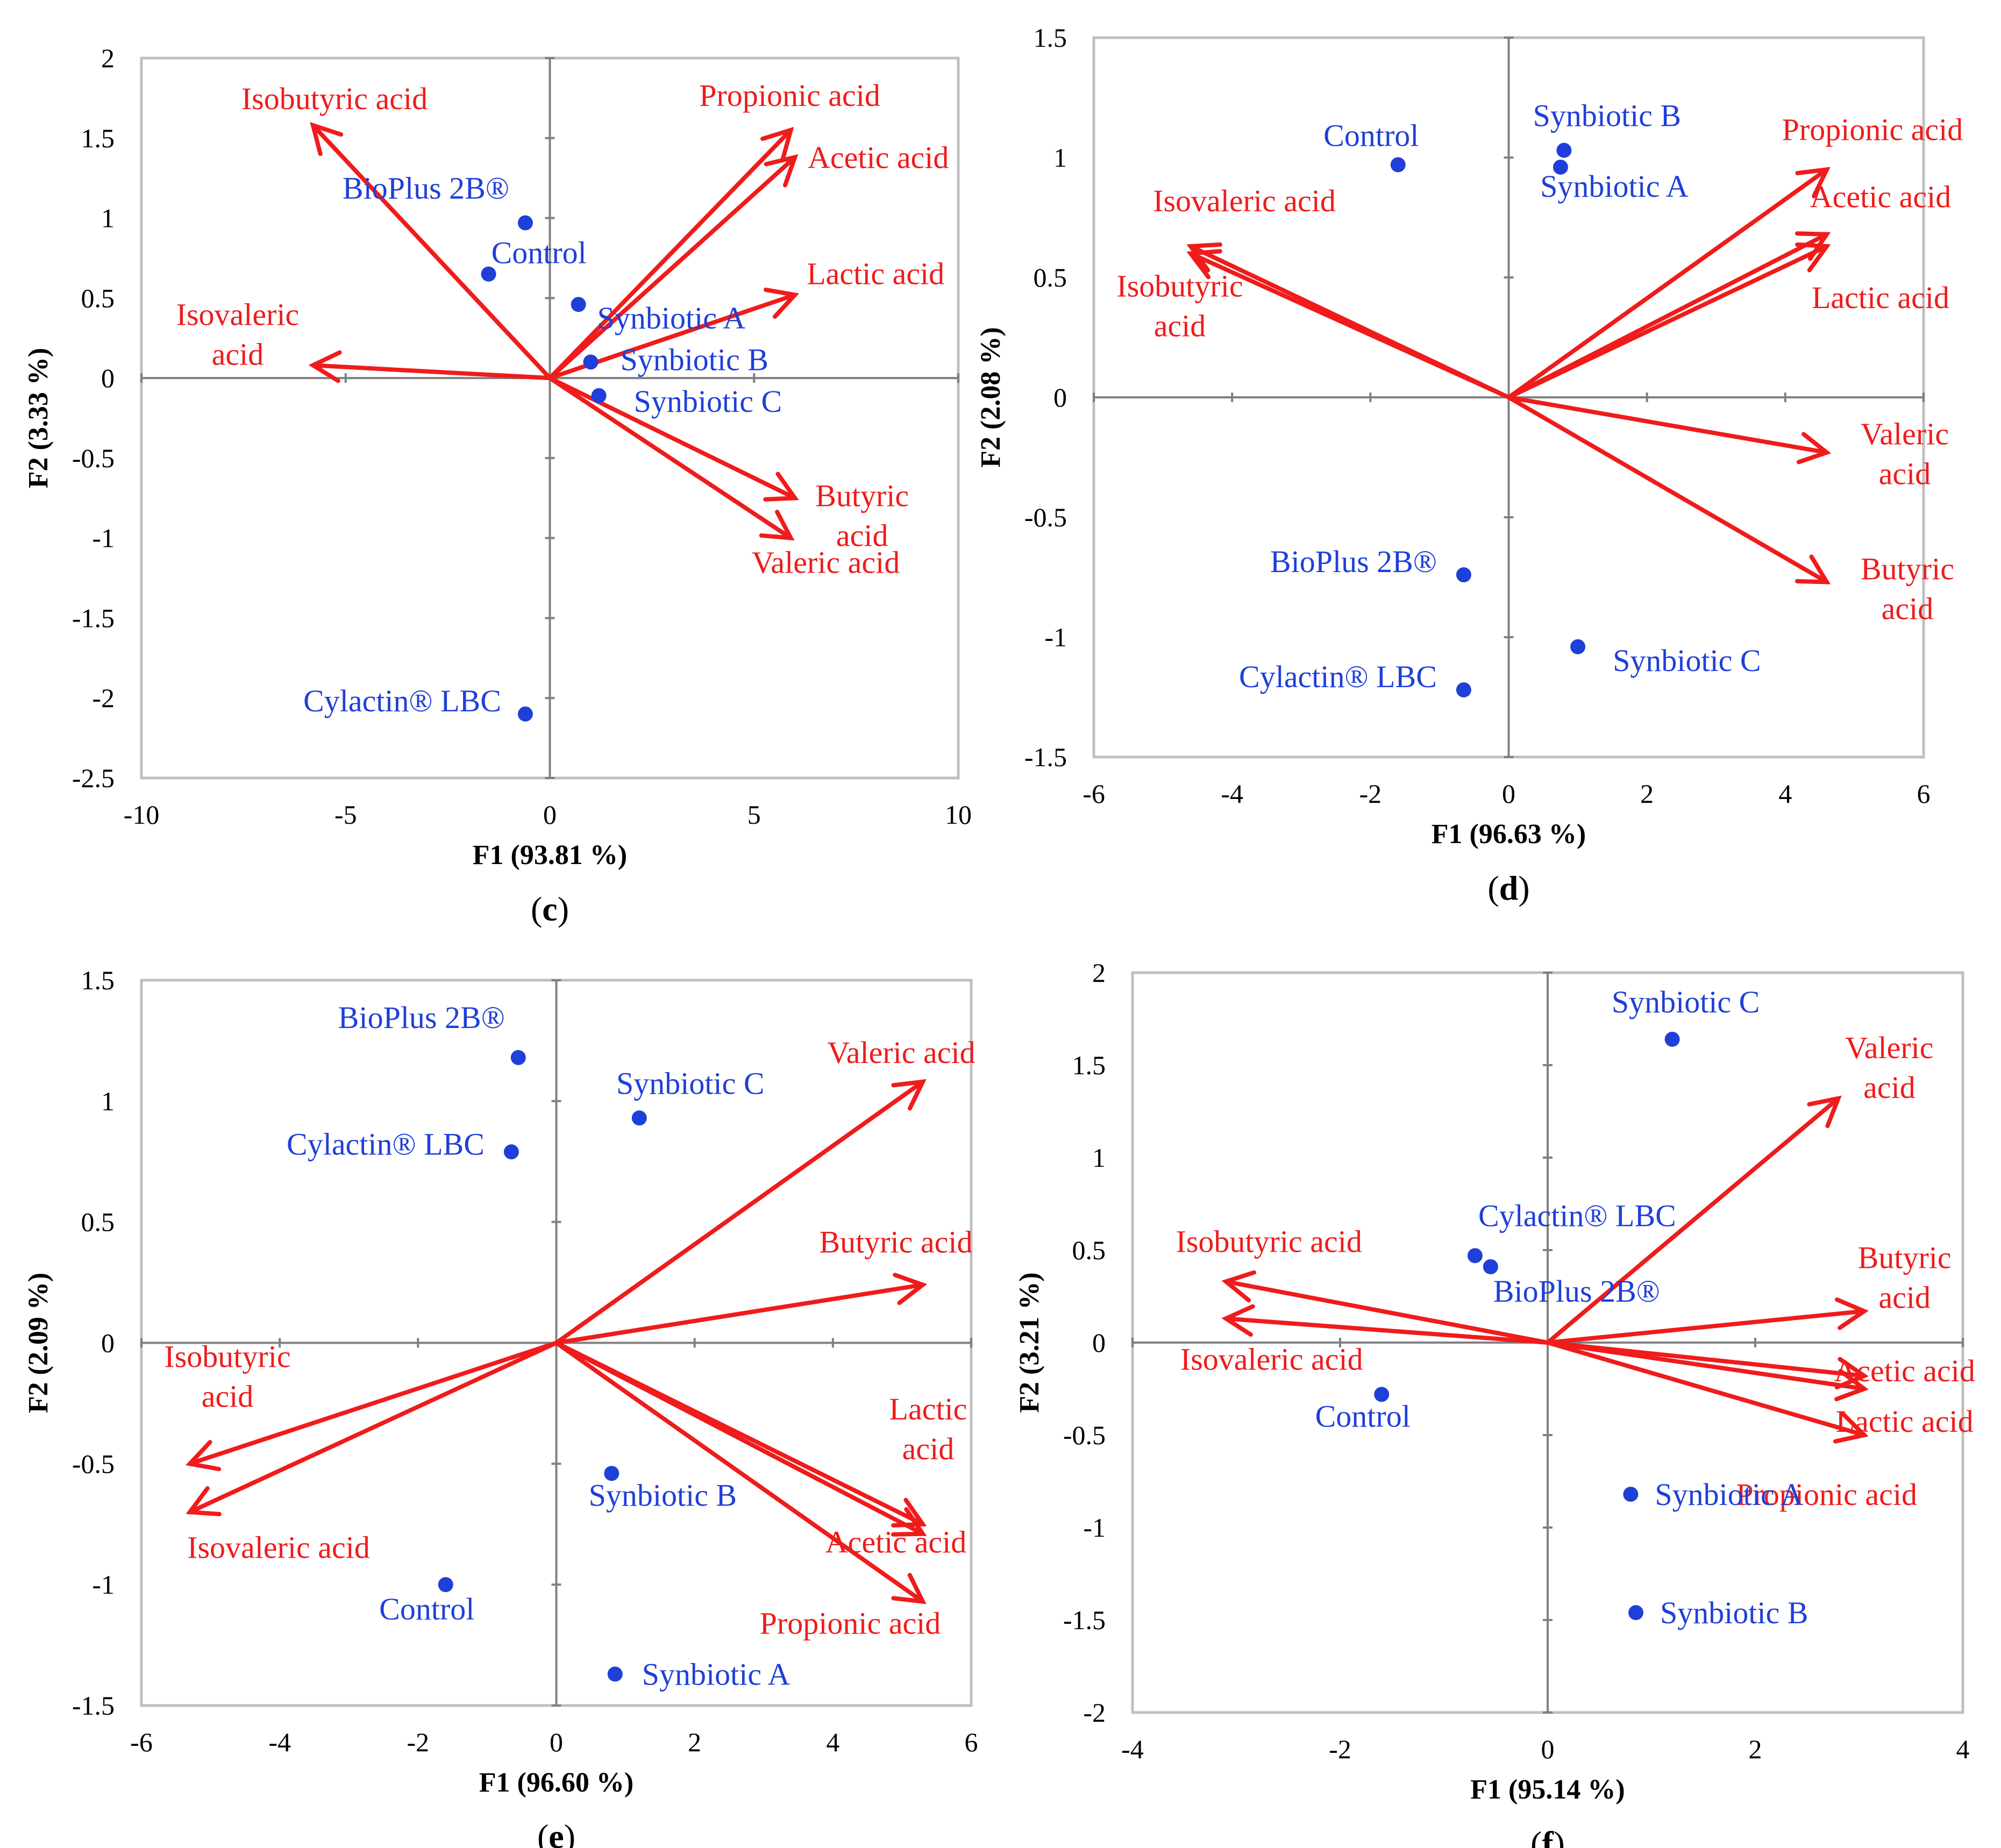 This screenshot has width=2001, height=1848. Describe the element at coordinates (345, 815) in the screenshot. I see `x-tick-label: -5` at that location.